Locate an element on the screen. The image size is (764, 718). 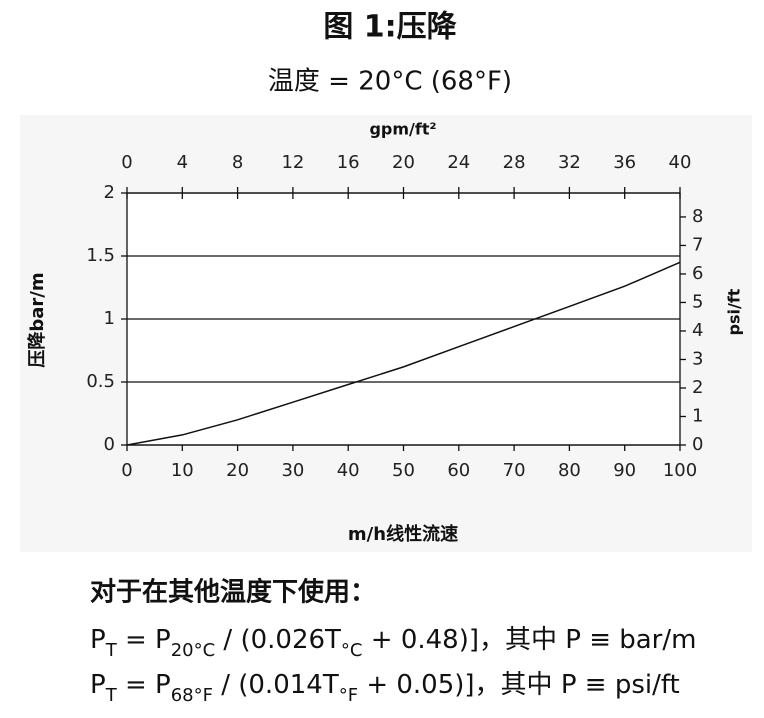
y2-tick-label: 2 is located at coordinates (697, 387).